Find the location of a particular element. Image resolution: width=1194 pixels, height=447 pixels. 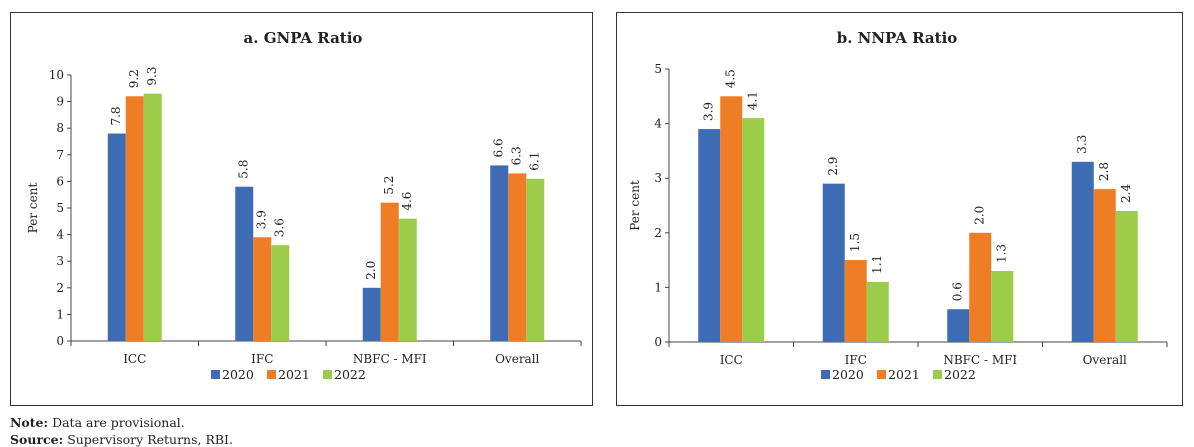

gnpa-data-label: 7.8 is located at coordinates (116, 115).